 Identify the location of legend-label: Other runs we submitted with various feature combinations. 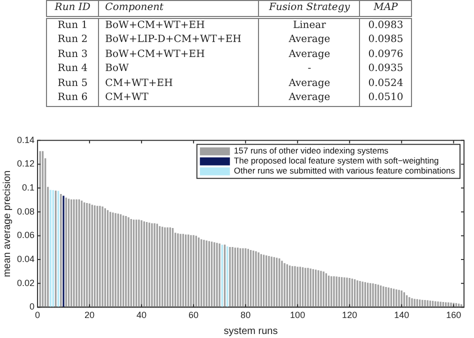
(345, 171).